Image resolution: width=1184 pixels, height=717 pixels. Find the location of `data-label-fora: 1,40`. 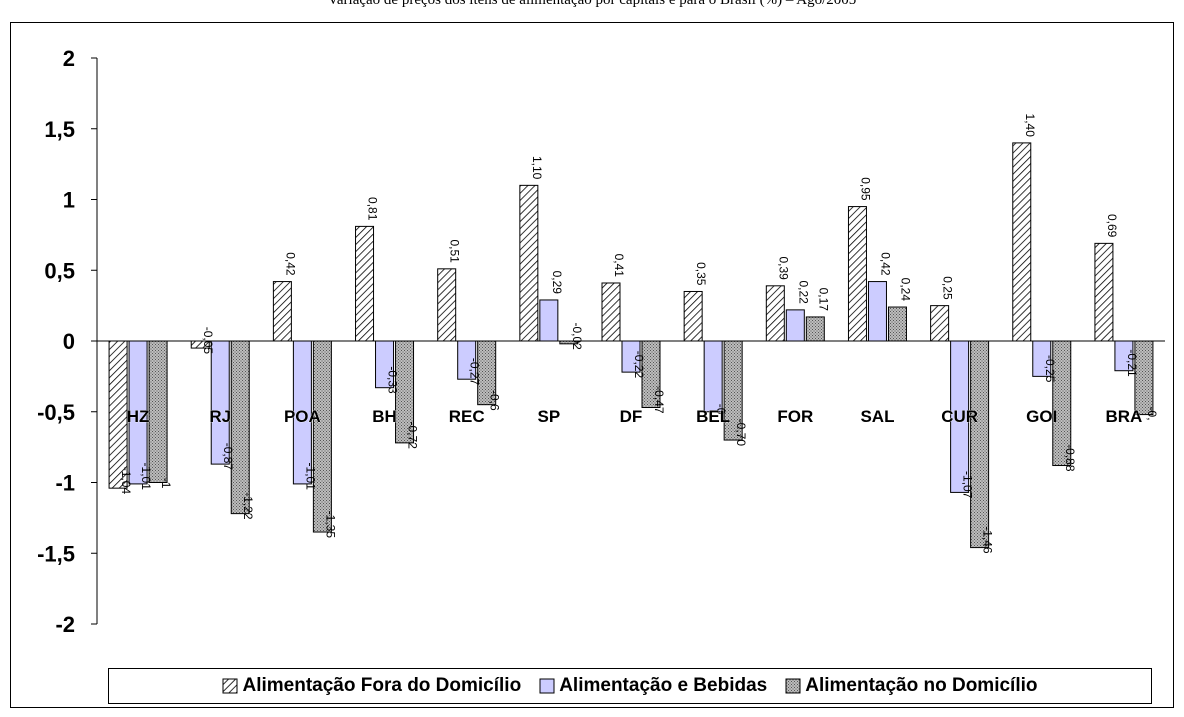

data-label-fora: 1,40 is located at coordinates (1030, 126).